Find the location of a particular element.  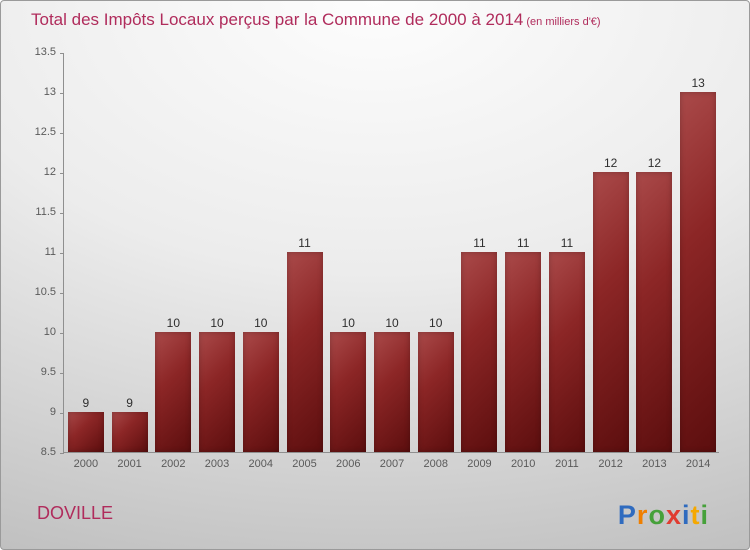

bar-2009 is located at coordinates (479, 352).